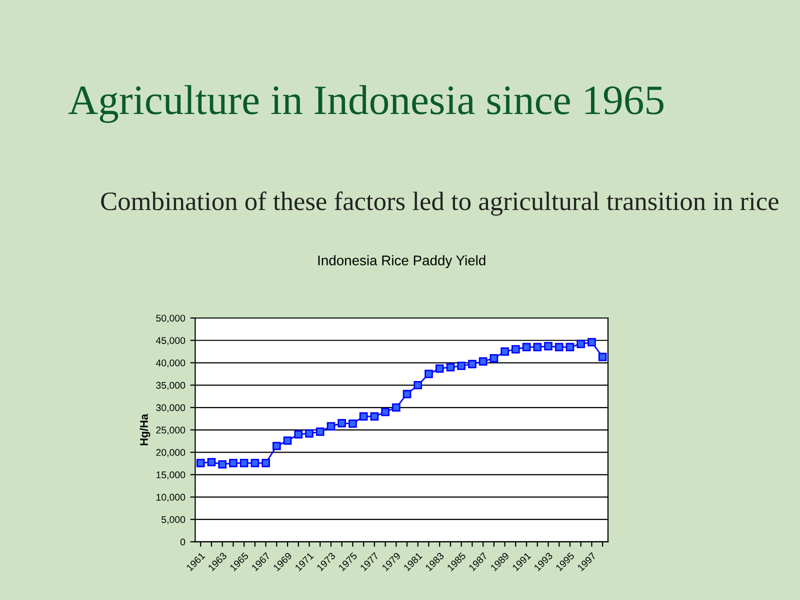  I want to click on text: Agriculture in Indonesia since 1965, so click(366, 104).